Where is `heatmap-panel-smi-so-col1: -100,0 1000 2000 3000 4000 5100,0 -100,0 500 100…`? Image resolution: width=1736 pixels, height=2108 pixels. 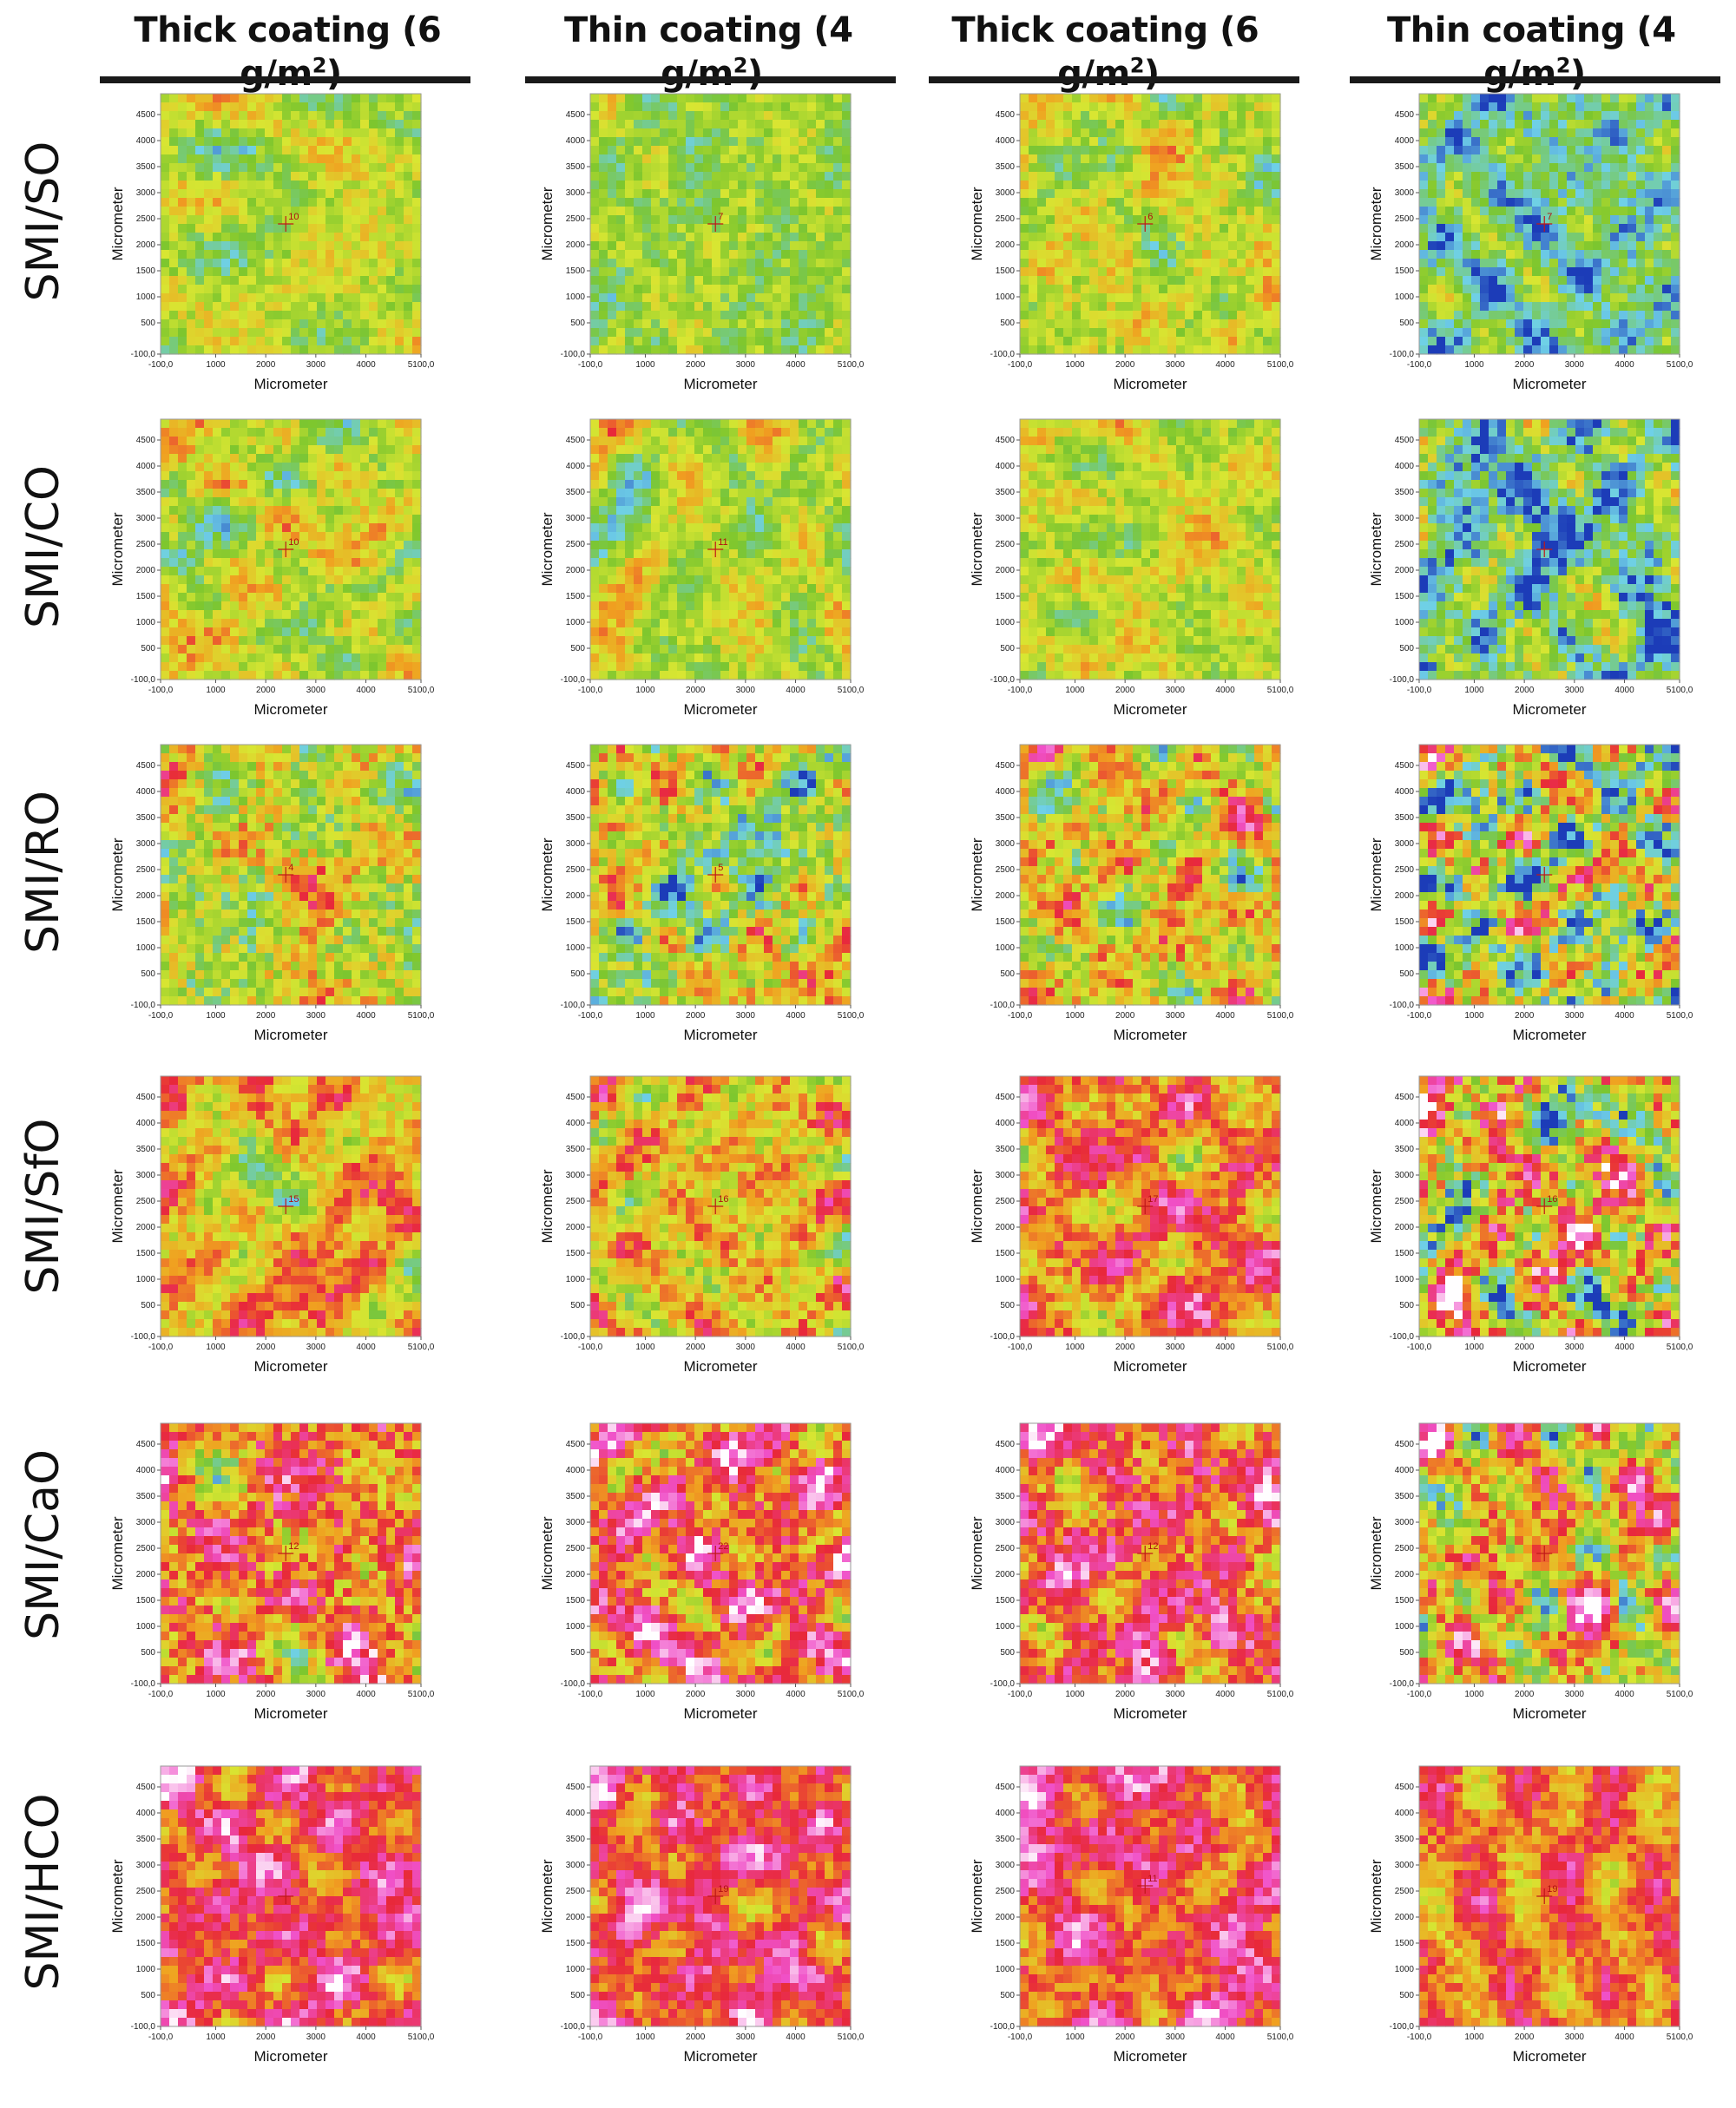 heatmap-panel-smi-so-col1: -100,0 1000 2000 3000 4000 5100,0 -100,0 500 100… is located at coordinates (272, 242).